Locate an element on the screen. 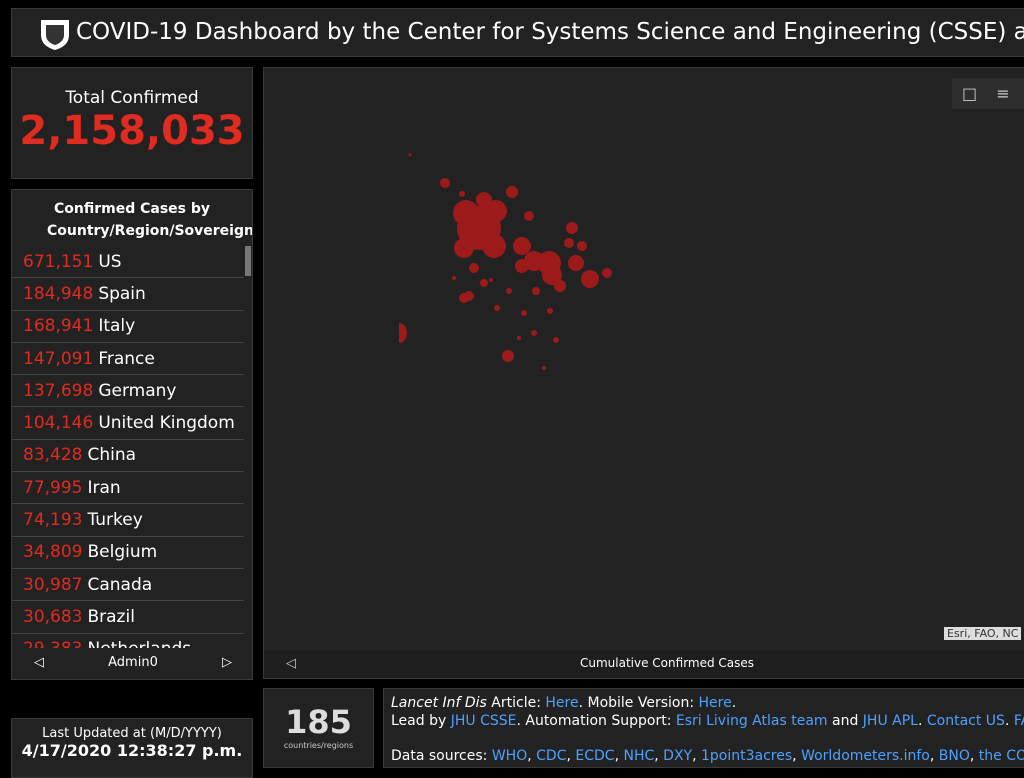  list-row: 147,091 France is located at coordinates (128, 359).